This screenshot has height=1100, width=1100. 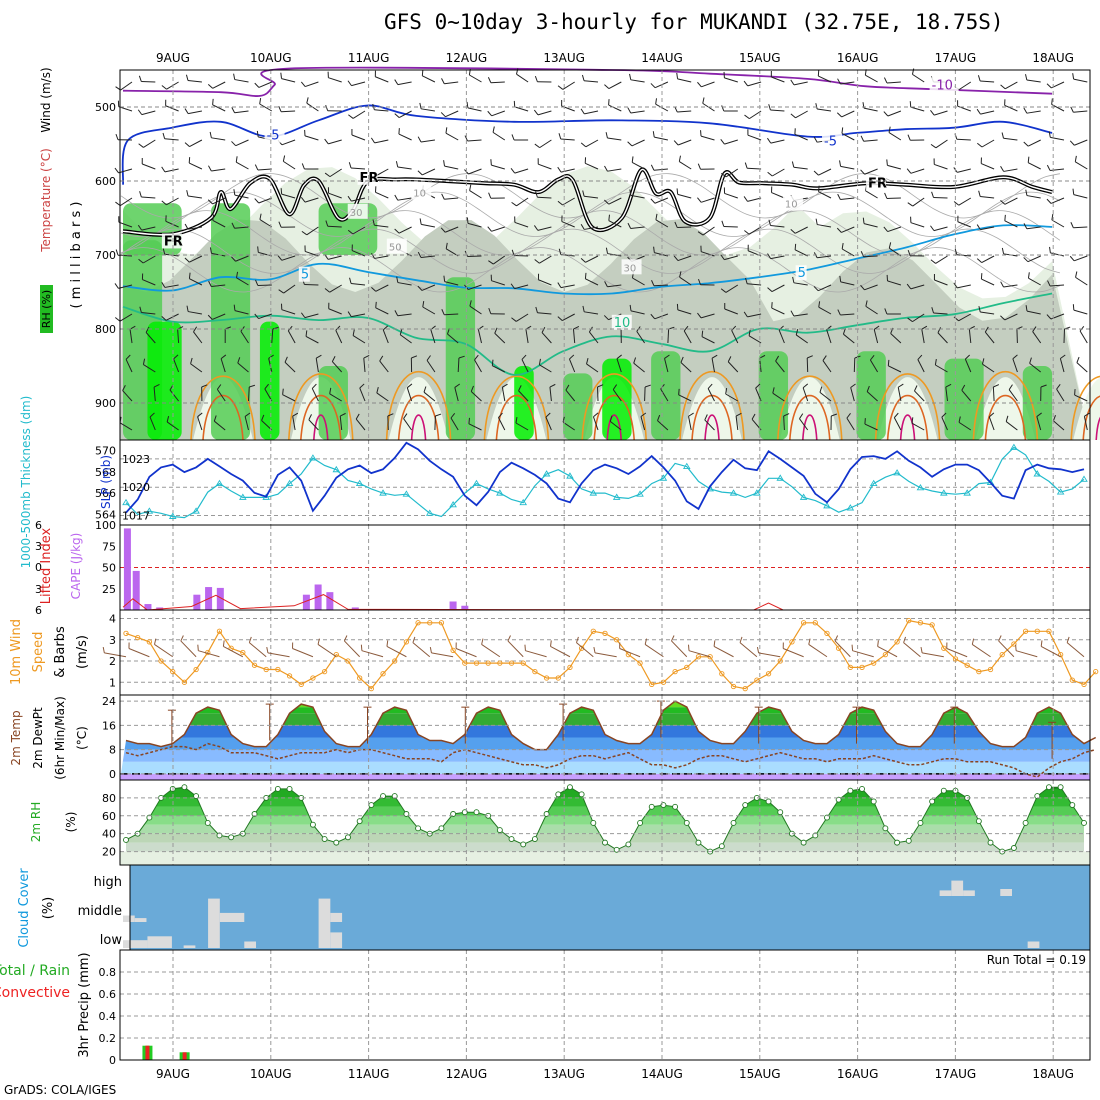 I want to click on cloud-bar-middle, so click(x=336, y=917).